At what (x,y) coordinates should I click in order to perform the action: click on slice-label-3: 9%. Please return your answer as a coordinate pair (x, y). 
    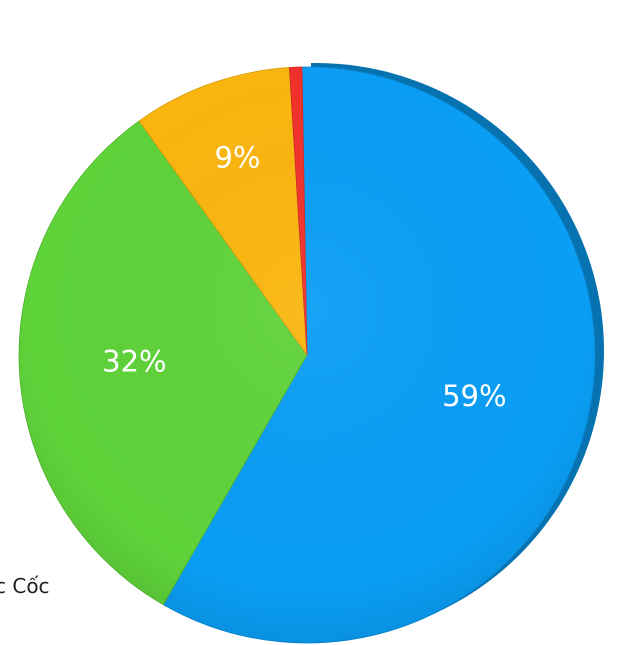
    Looking at the image, I should click on (237, 158).